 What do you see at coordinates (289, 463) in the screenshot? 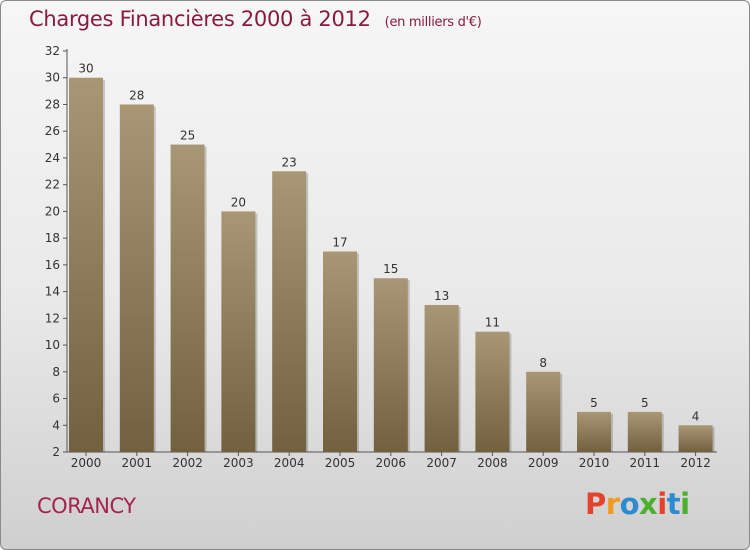
I see `x-tick-label: 2004` at bounding box center [289, 463].